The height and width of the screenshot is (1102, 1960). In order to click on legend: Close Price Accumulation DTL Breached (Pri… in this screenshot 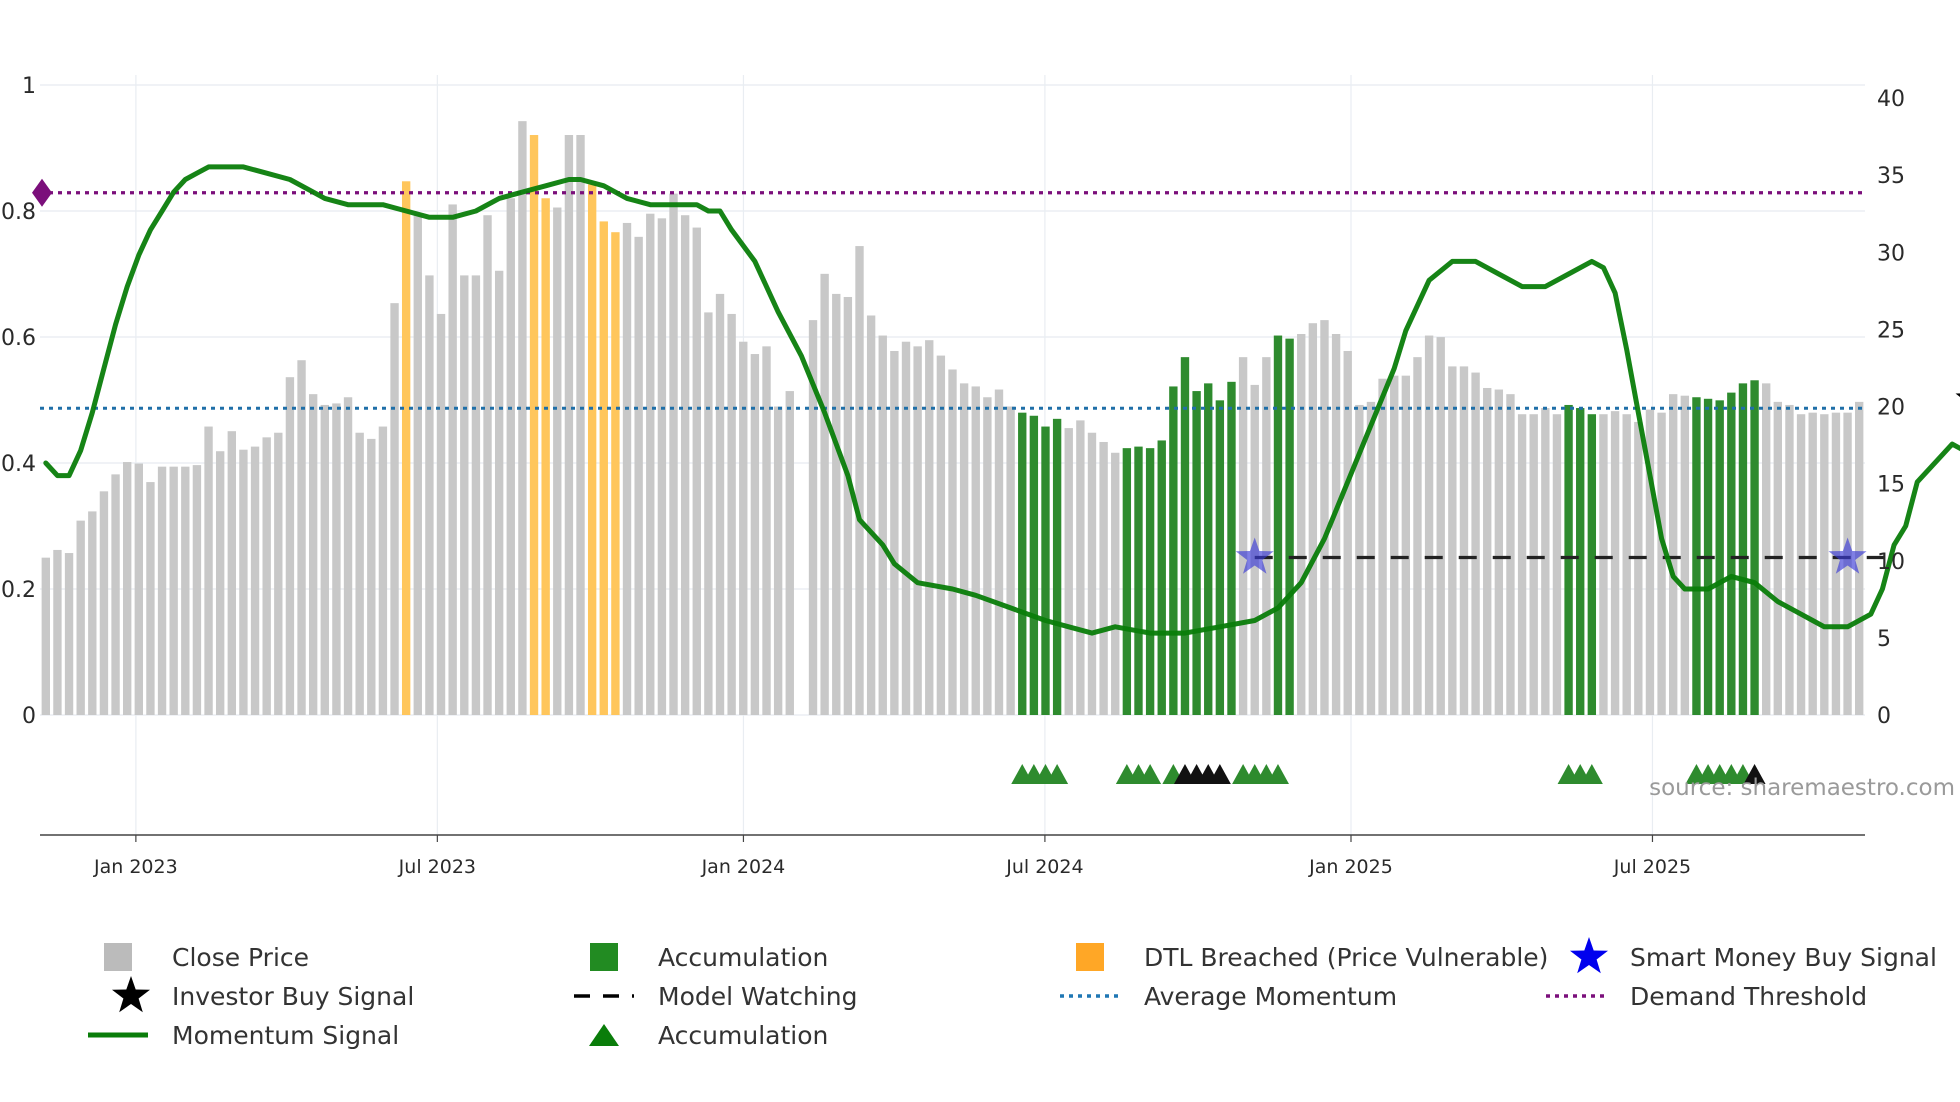, I will do `click(1012, 993)`.